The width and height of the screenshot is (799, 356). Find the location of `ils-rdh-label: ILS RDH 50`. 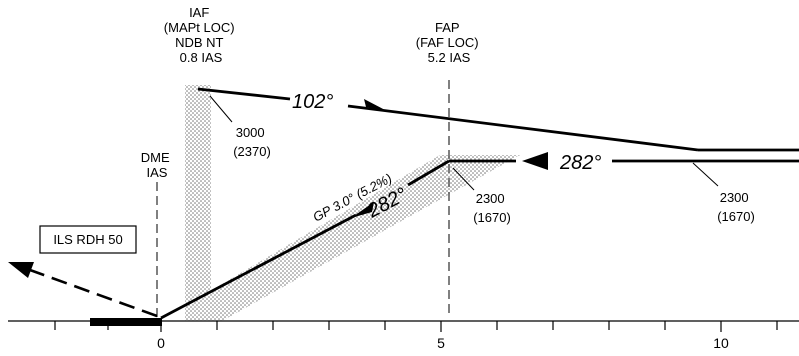

ils-rdh-label: ILS RDH 50 is located at coordinates (87, 239).